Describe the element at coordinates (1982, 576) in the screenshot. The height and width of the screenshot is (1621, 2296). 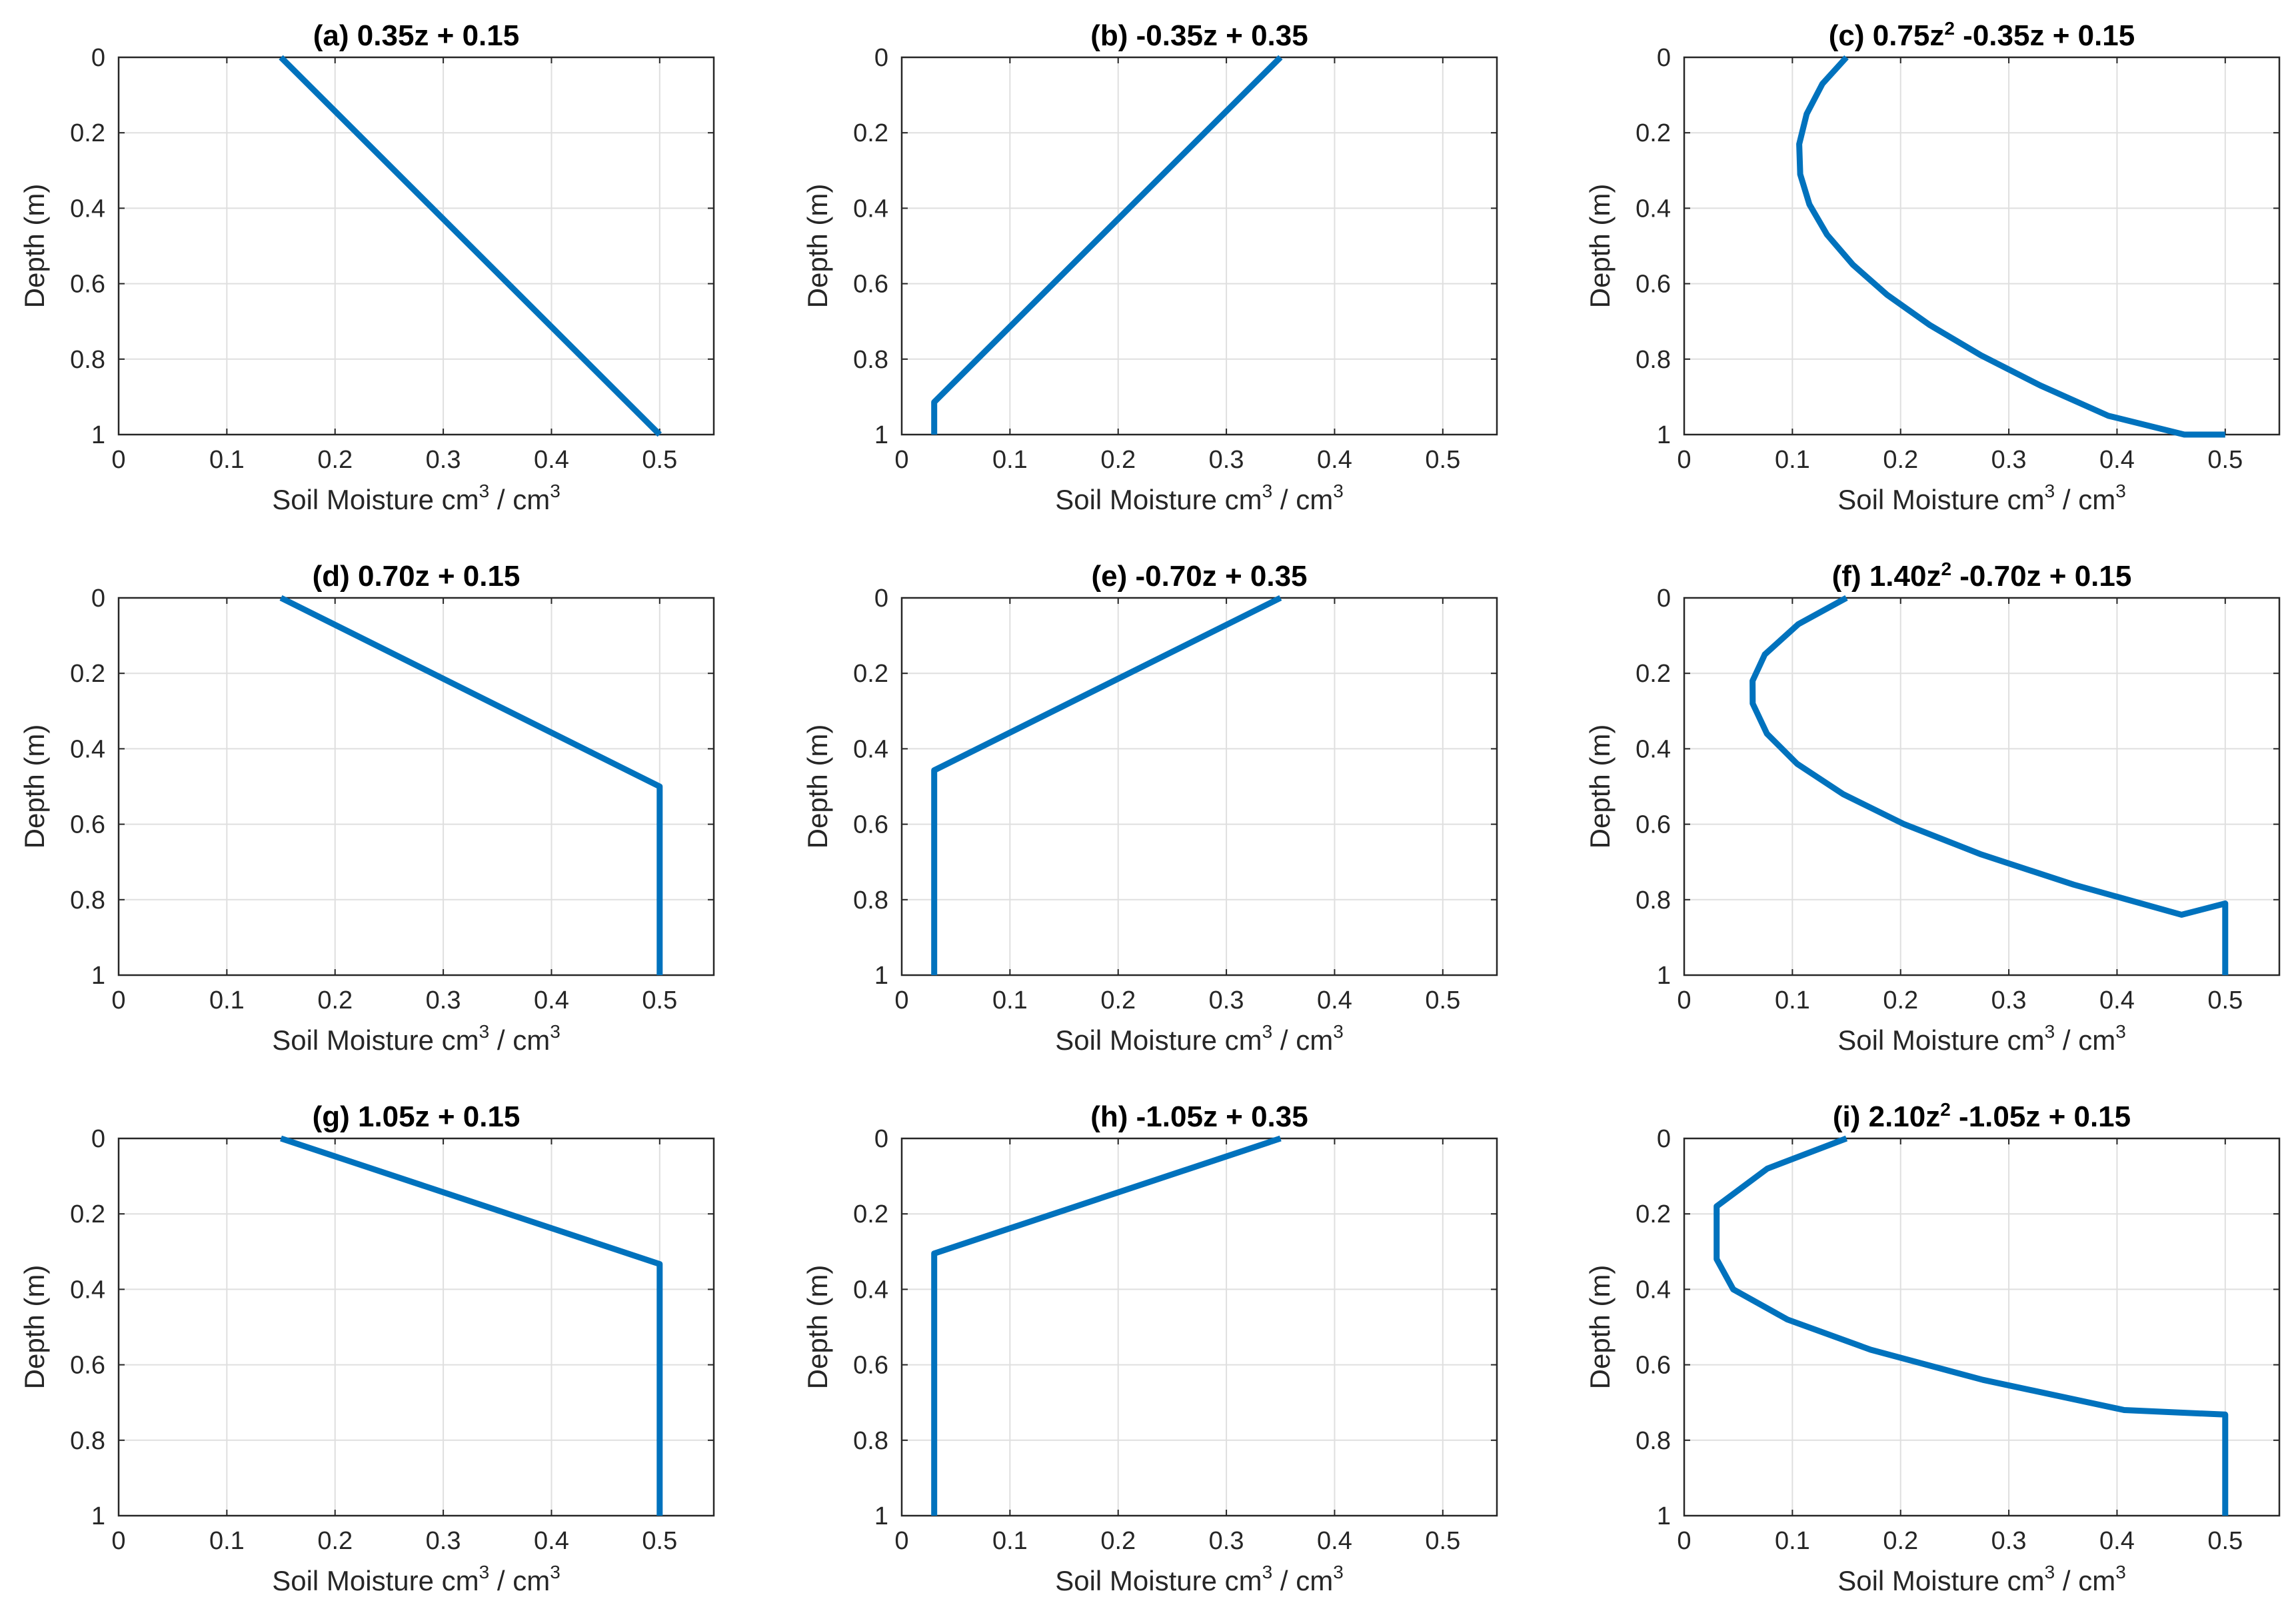
I see `chart-title: (f) 1.40z2 -0.70z + 0.15` at that location.